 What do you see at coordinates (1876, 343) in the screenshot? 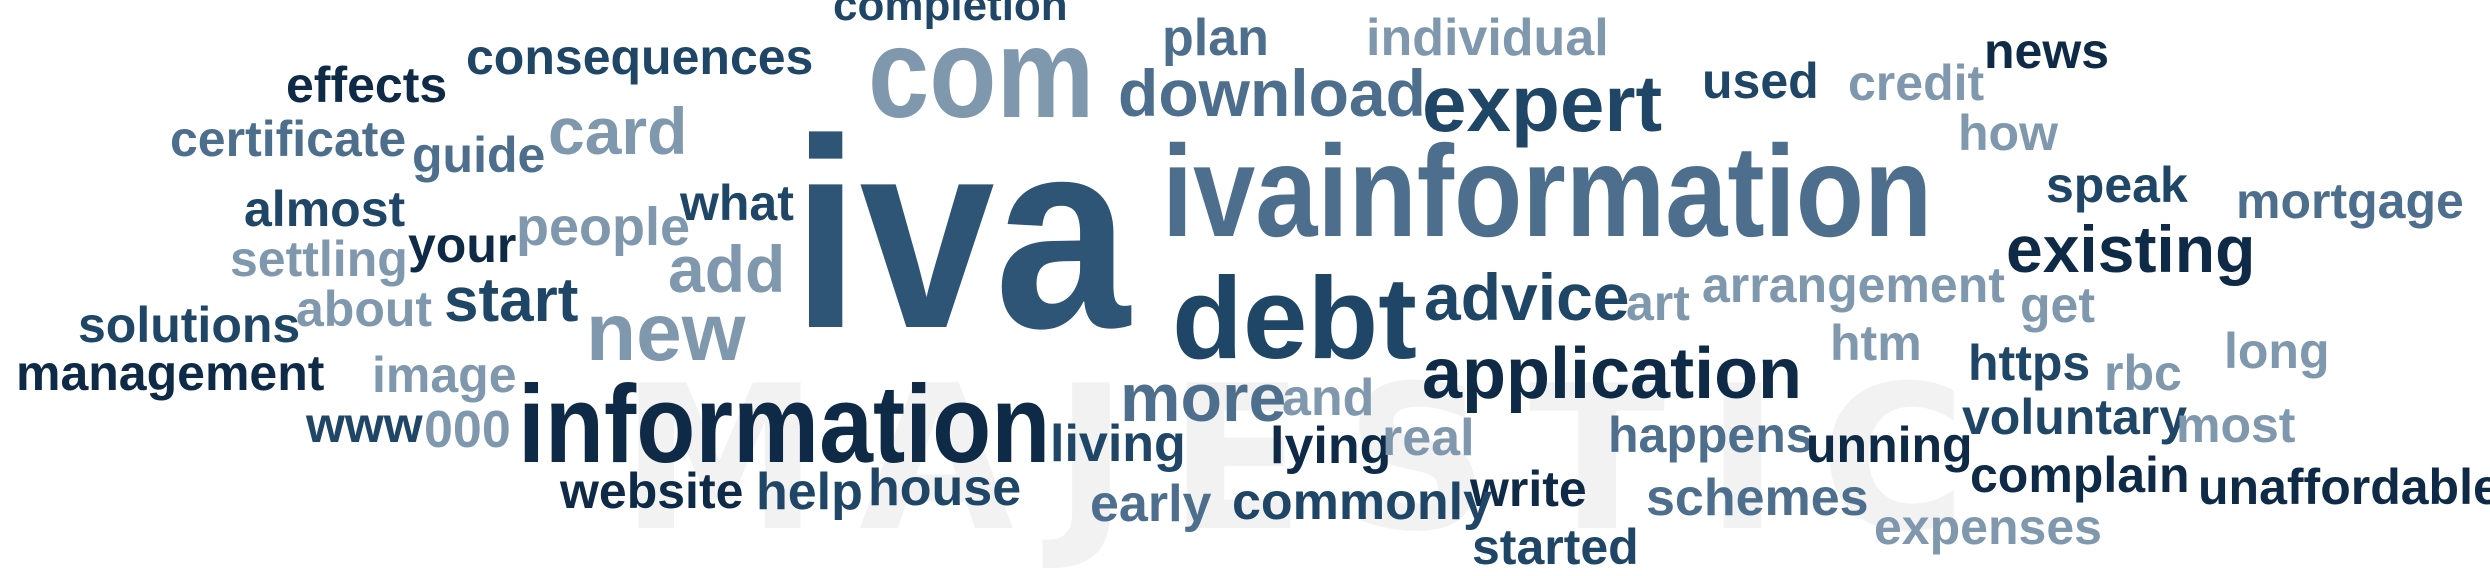
I see `word-htm: htm` at bounding box center [1876, 343].